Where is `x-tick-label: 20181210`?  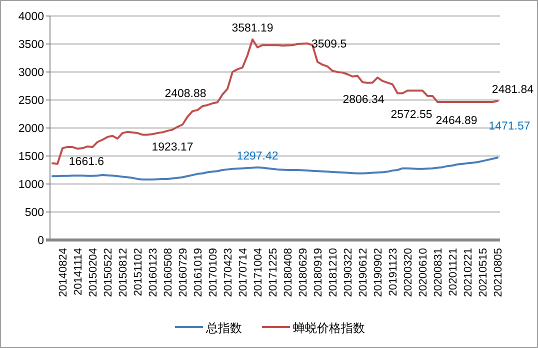
x-tick-label: 20181210 is located at coordinates (334, 272).